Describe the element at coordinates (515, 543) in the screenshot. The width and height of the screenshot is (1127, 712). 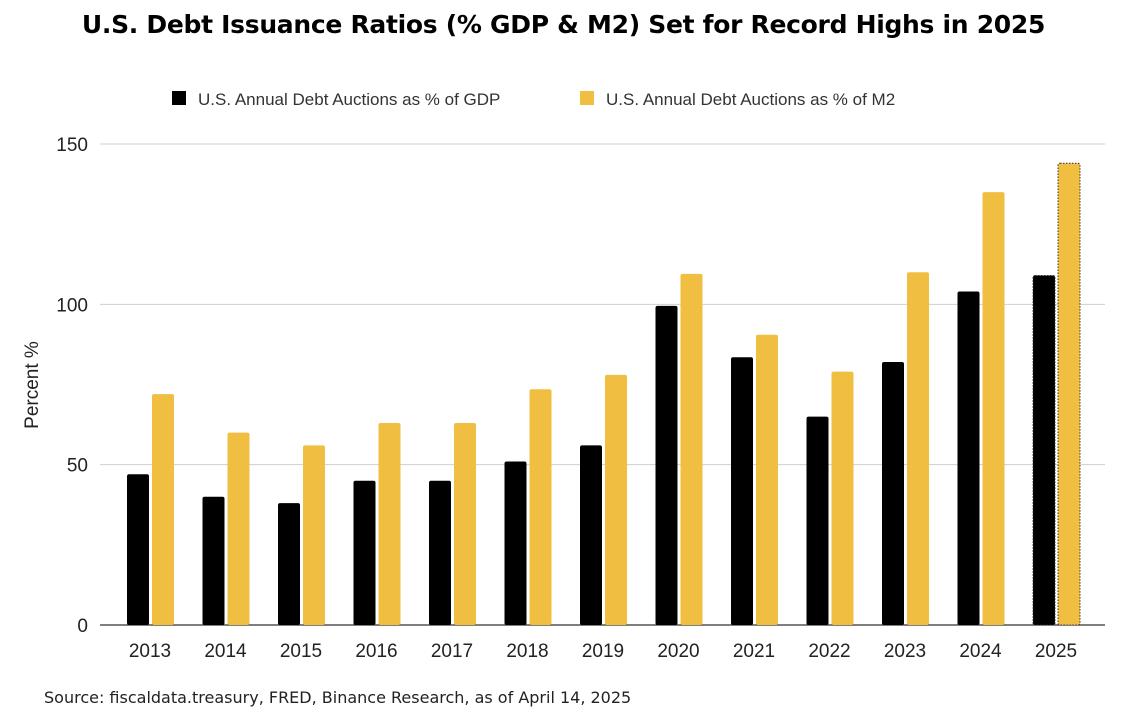
I see `bar-gdp-2018` at that location.